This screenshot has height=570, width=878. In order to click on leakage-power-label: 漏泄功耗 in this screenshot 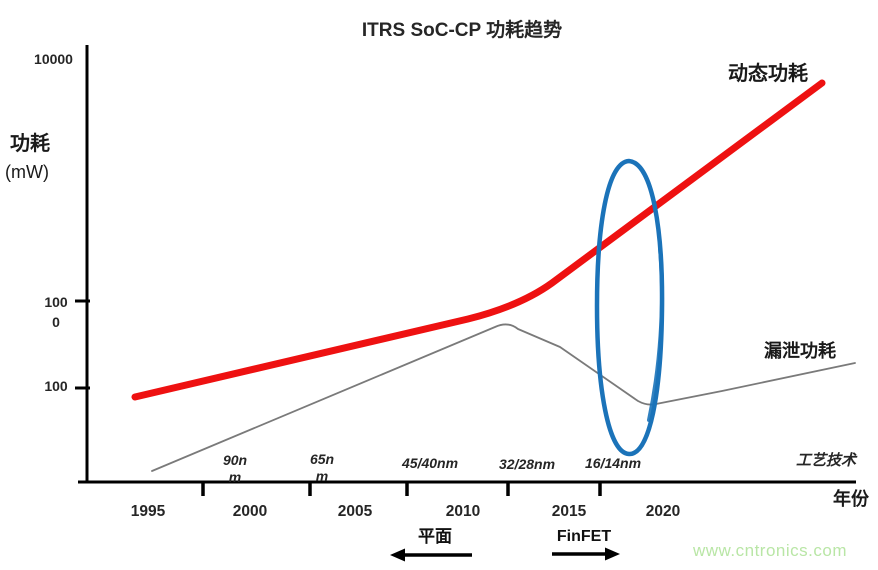, I will do `click(800, 351)`.